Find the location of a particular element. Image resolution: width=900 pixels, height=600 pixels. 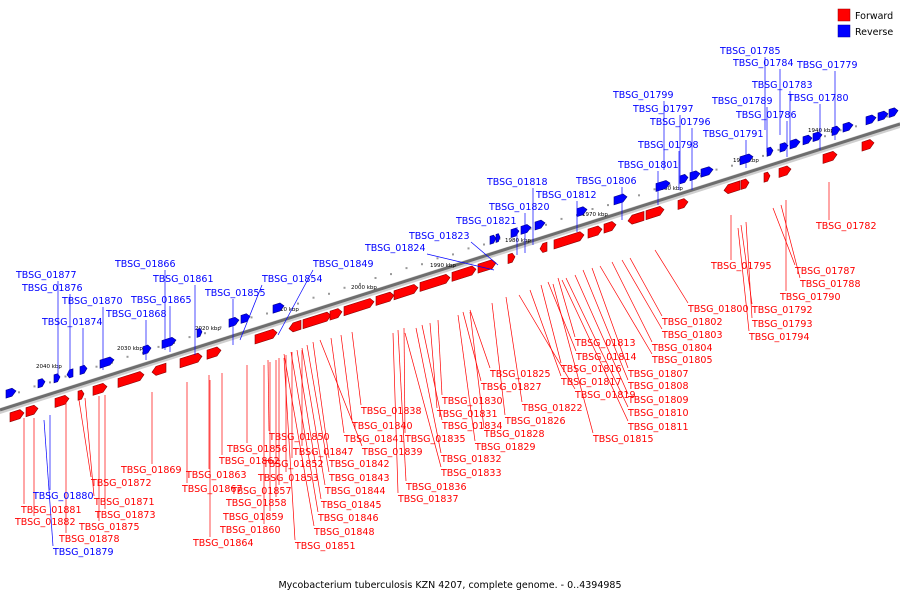

forward-gene-label: TBSG_01817 is located at coordinates (591, 382).